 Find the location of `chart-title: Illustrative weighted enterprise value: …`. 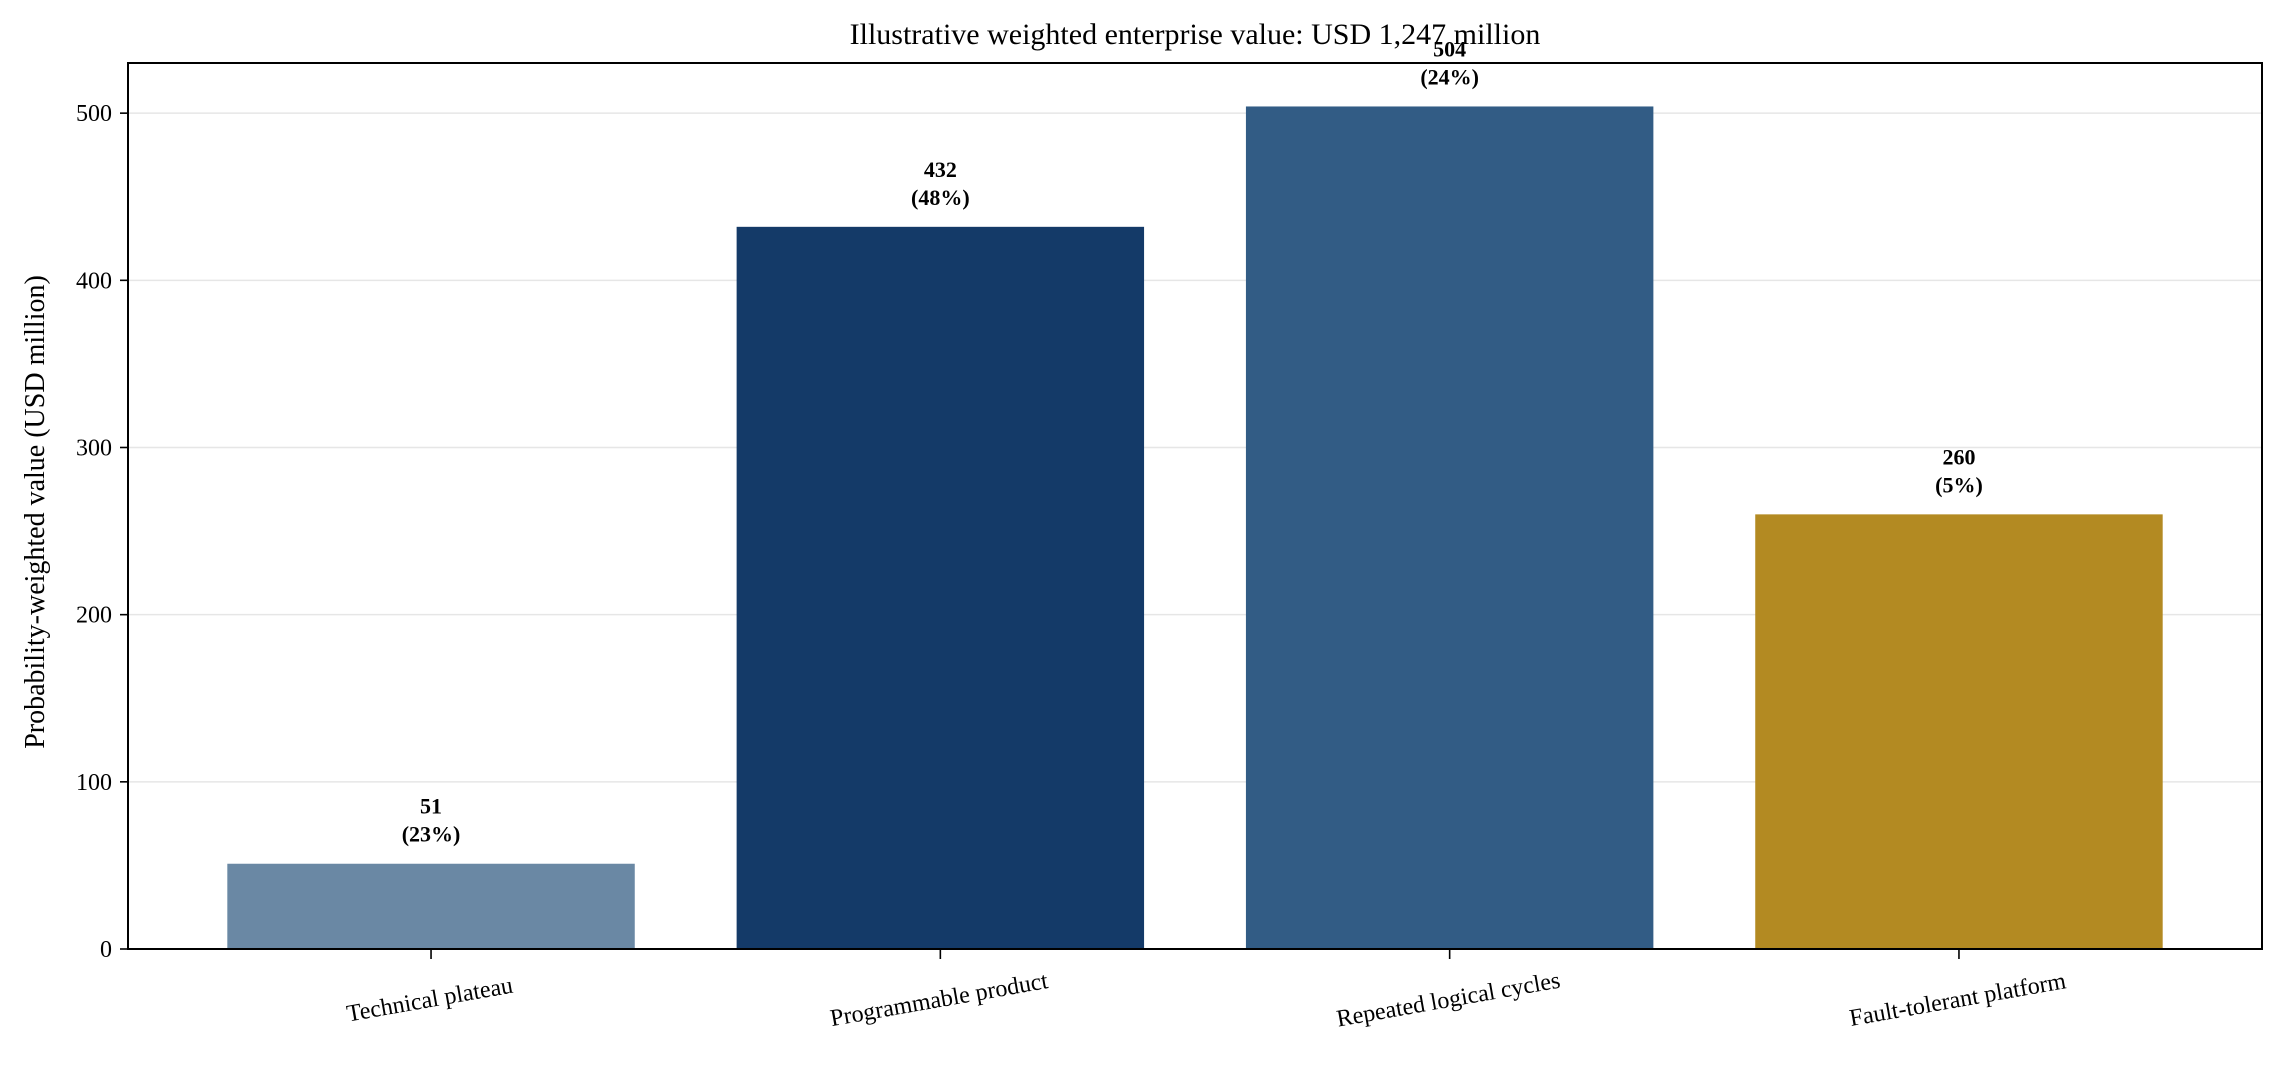

chart-title: Illustrative weighted enterprise value: … is located at coordinates (1195, 34).